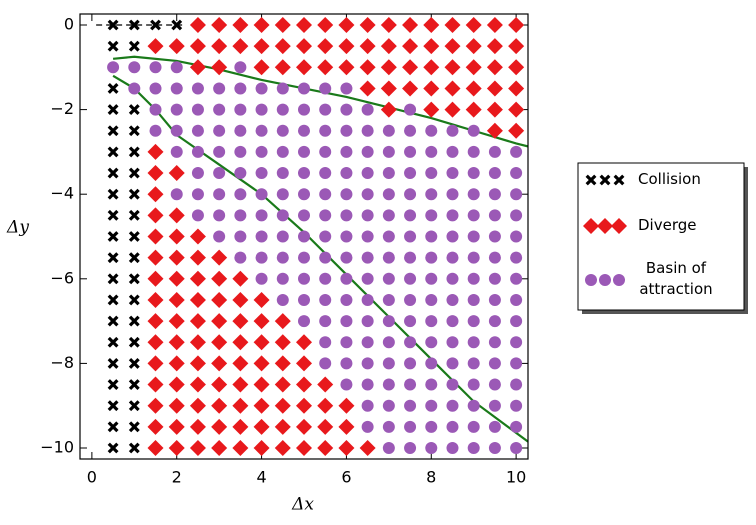  Describe the element at coordinates (62, 193) in the screenshot. I see `y-tick-label: −4` at that location.